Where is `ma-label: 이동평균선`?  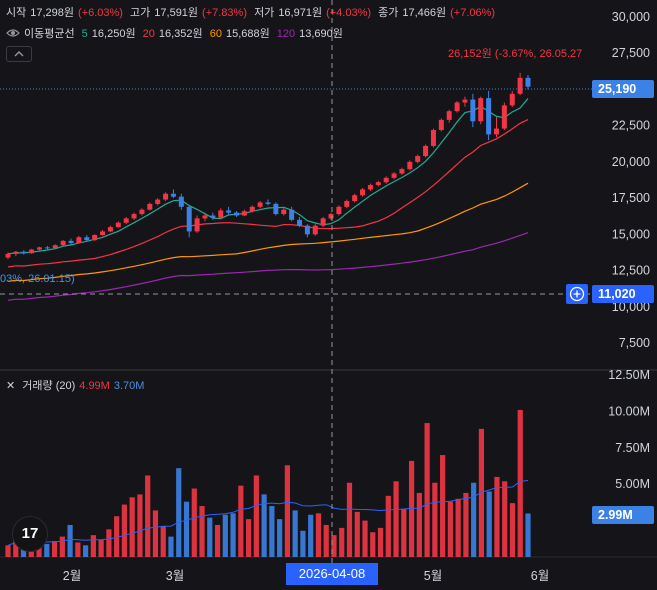
ma-label: 이동평균선 is located at coordinates (49, 34).